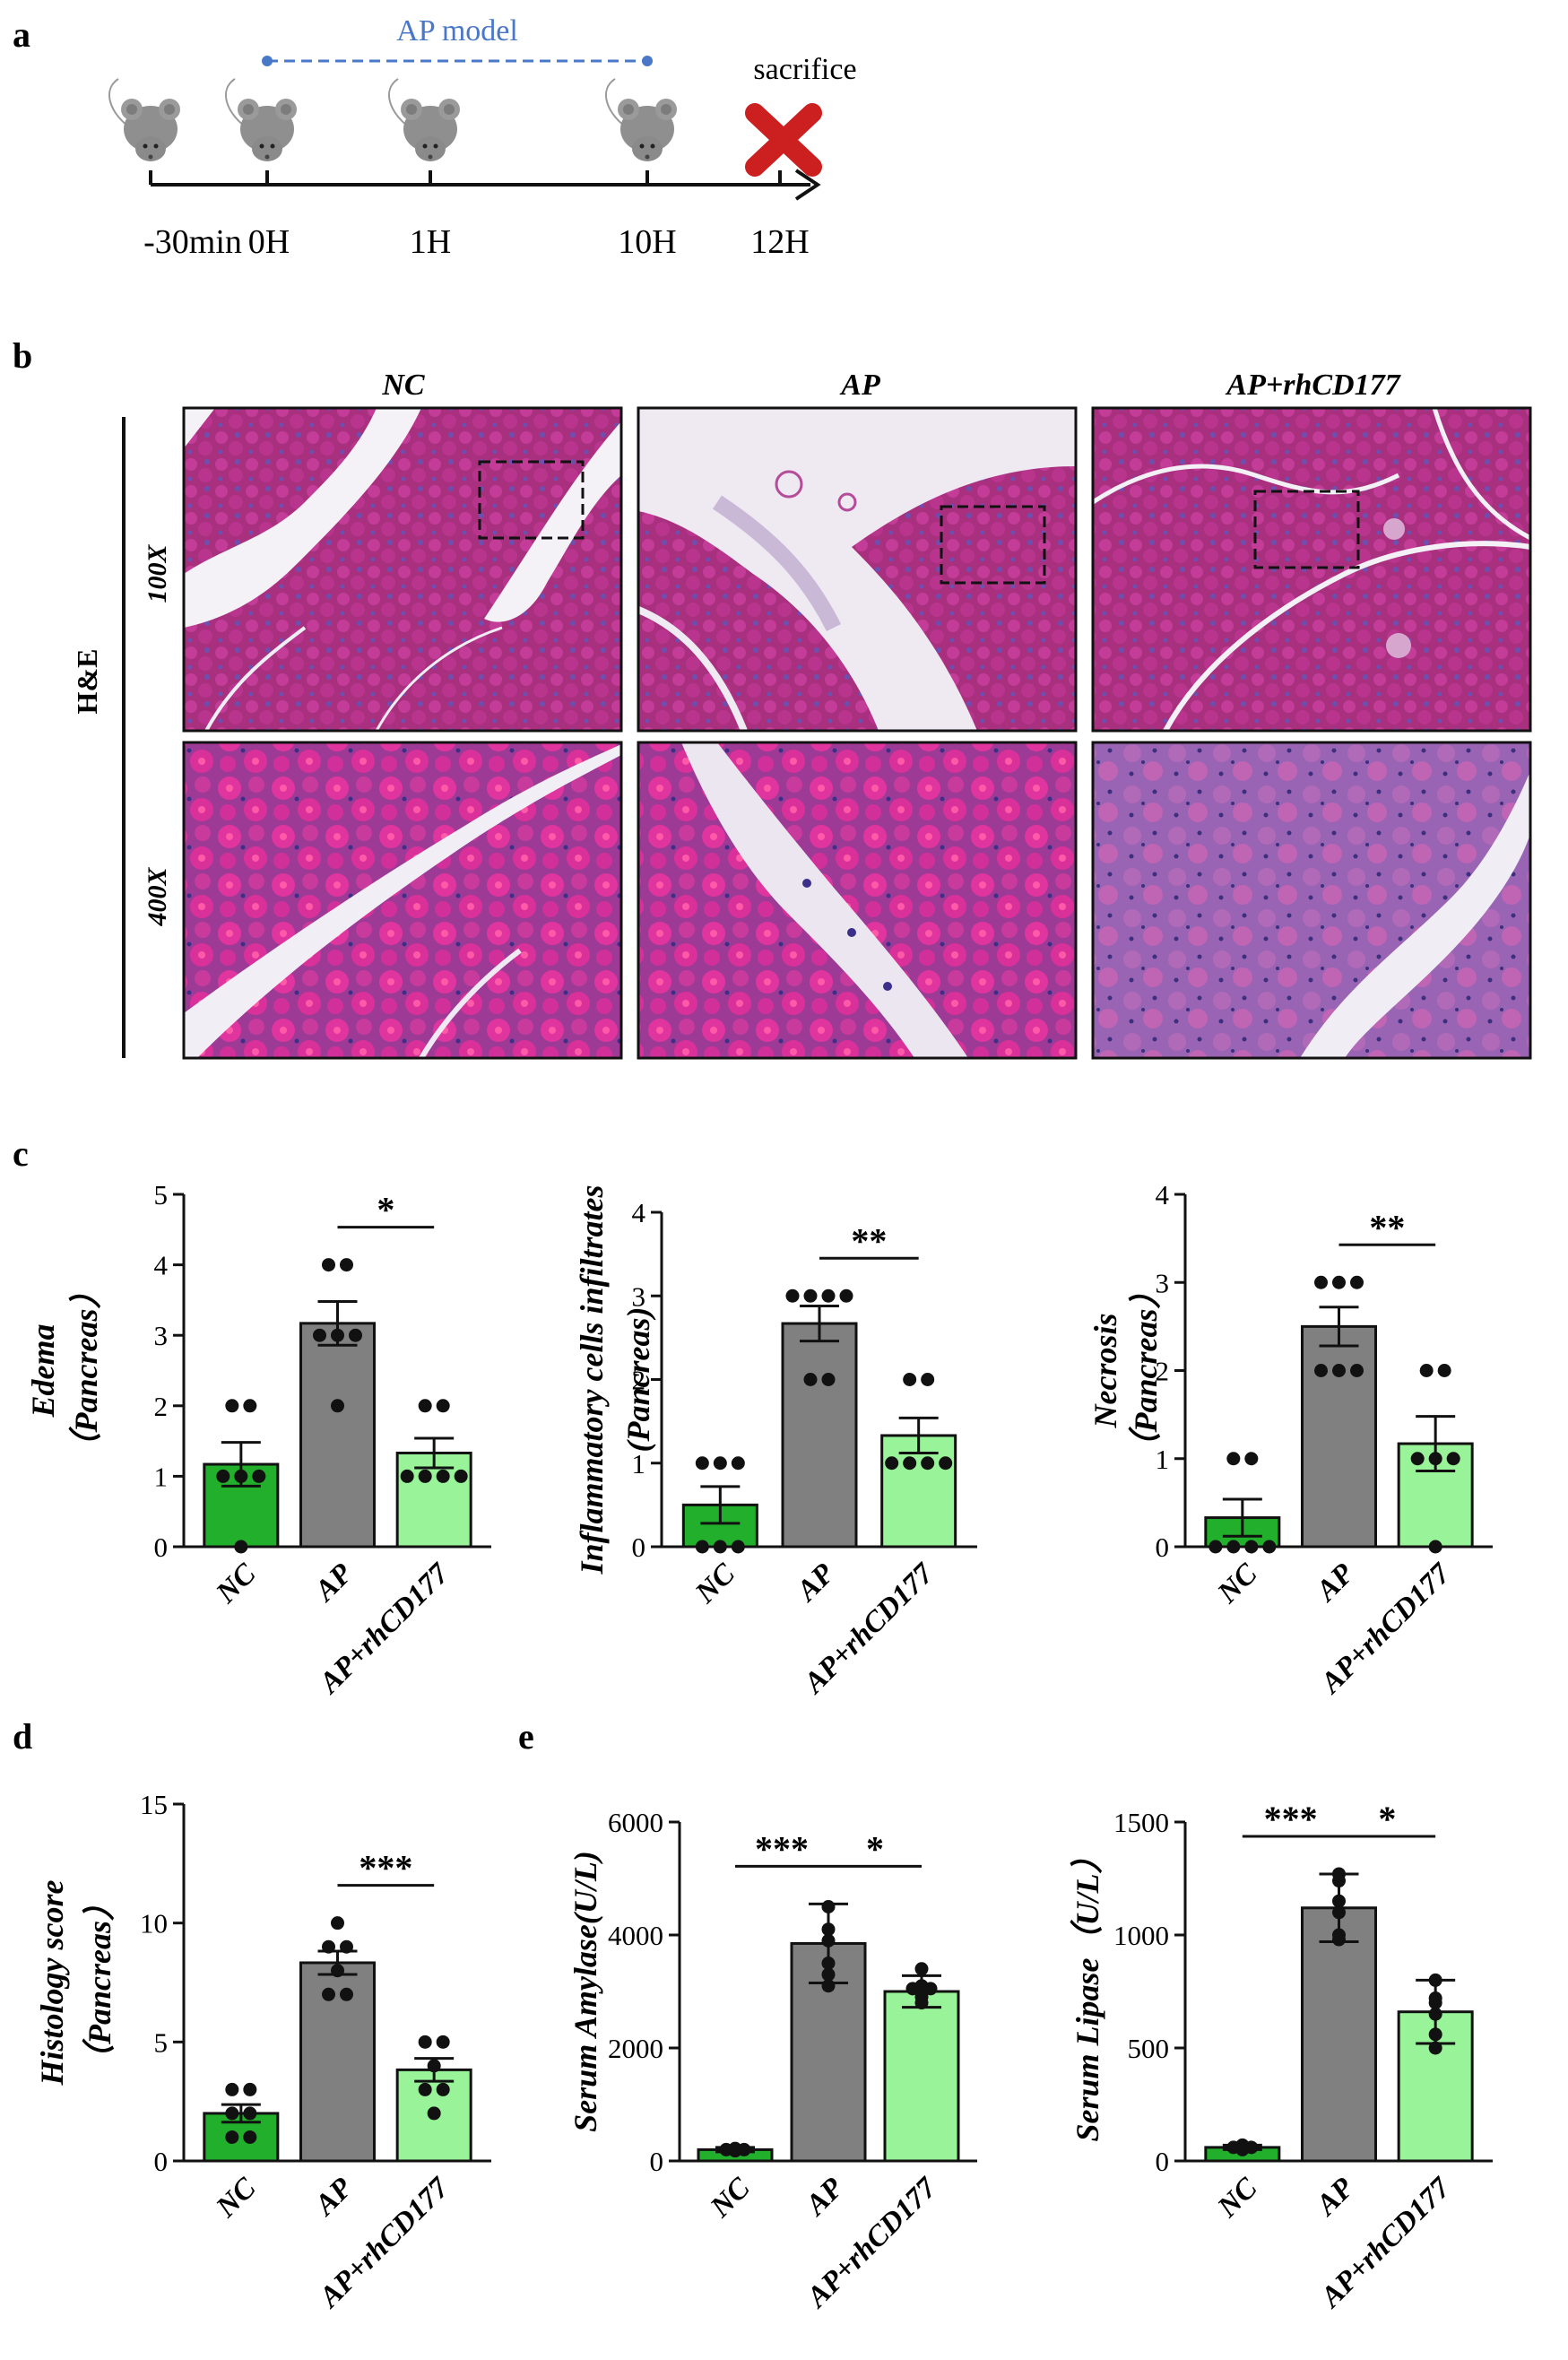  I want to click on sacrifice-label: sacrifice, so click(804, 69).